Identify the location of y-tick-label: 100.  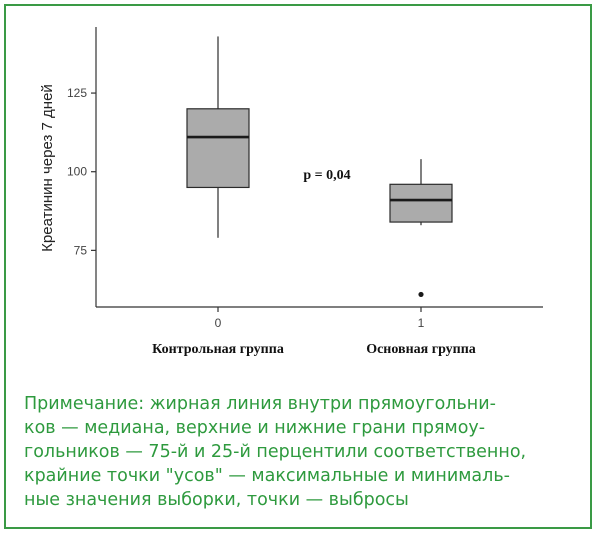
(77, 172).